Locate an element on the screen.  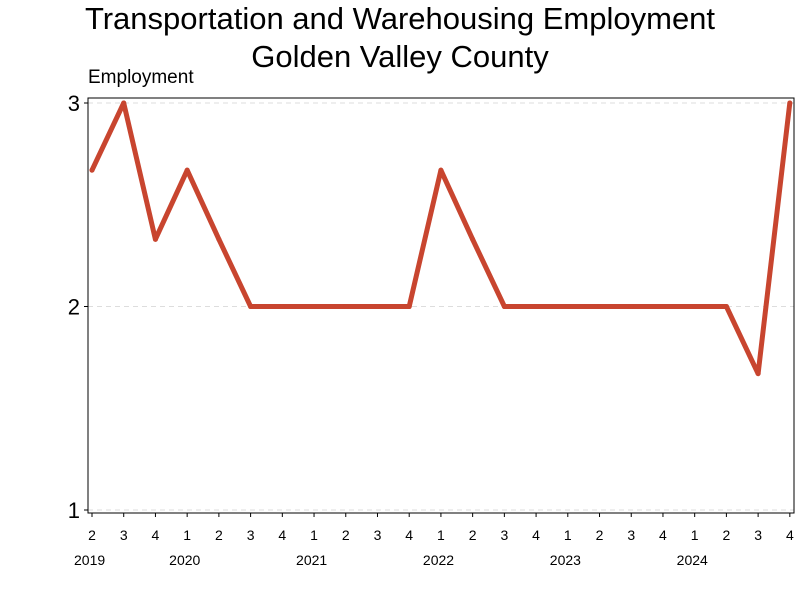
x-year-label: 2022 is located at coordinates (438, 560).